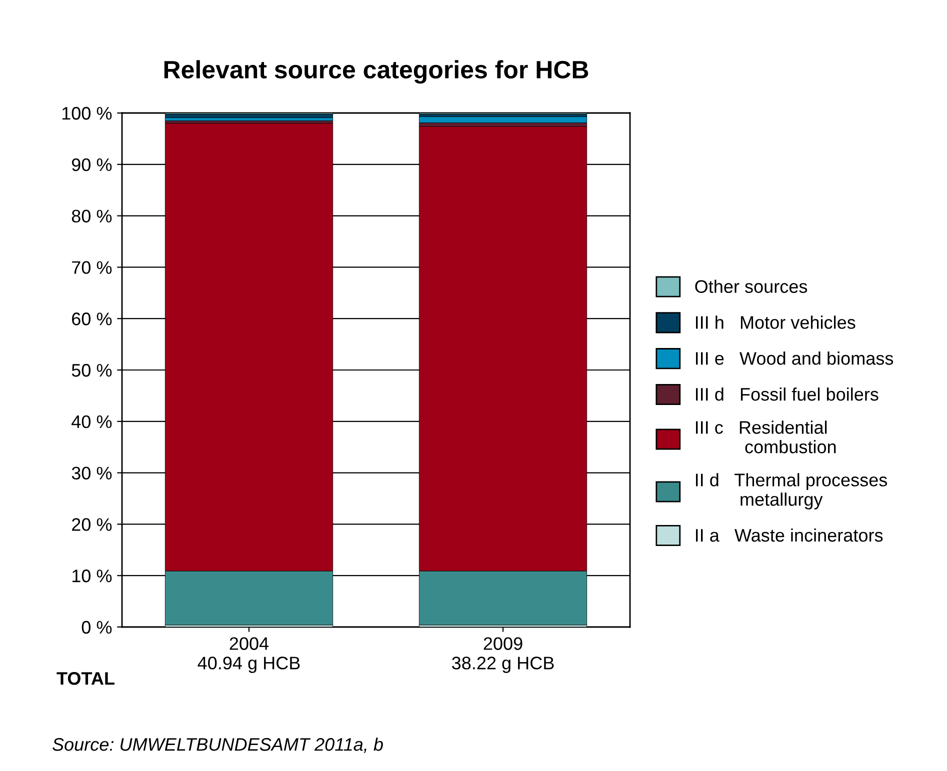 The height and width of the screenshot is (771, 947). Describe the element at coordinates (249, 655) in the screenshot. I see `x-tick-label: 2004 40.94 g HCB` at that location.